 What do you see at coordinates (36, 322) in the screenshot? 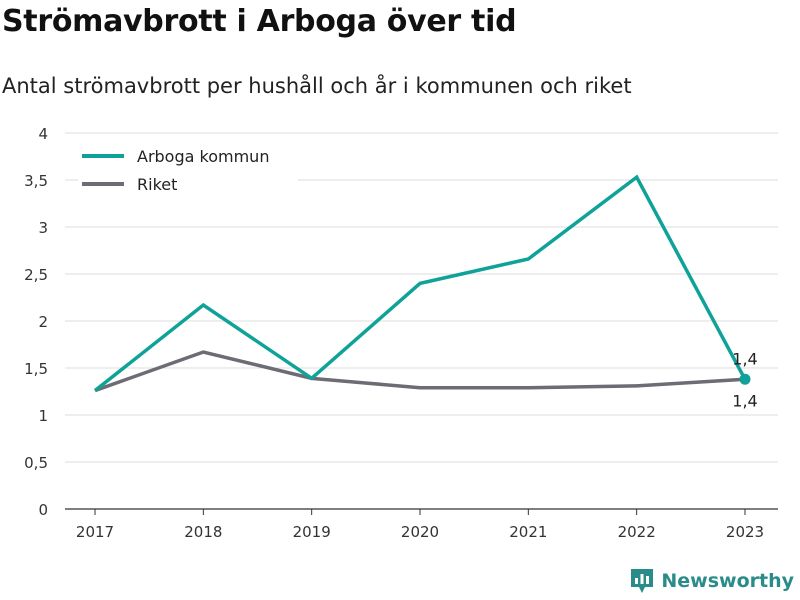
I see `y-axis-ticks: 0 0,5 1 1,5 2 2,5 3 3,5 4` at bounding box center [36, 322].